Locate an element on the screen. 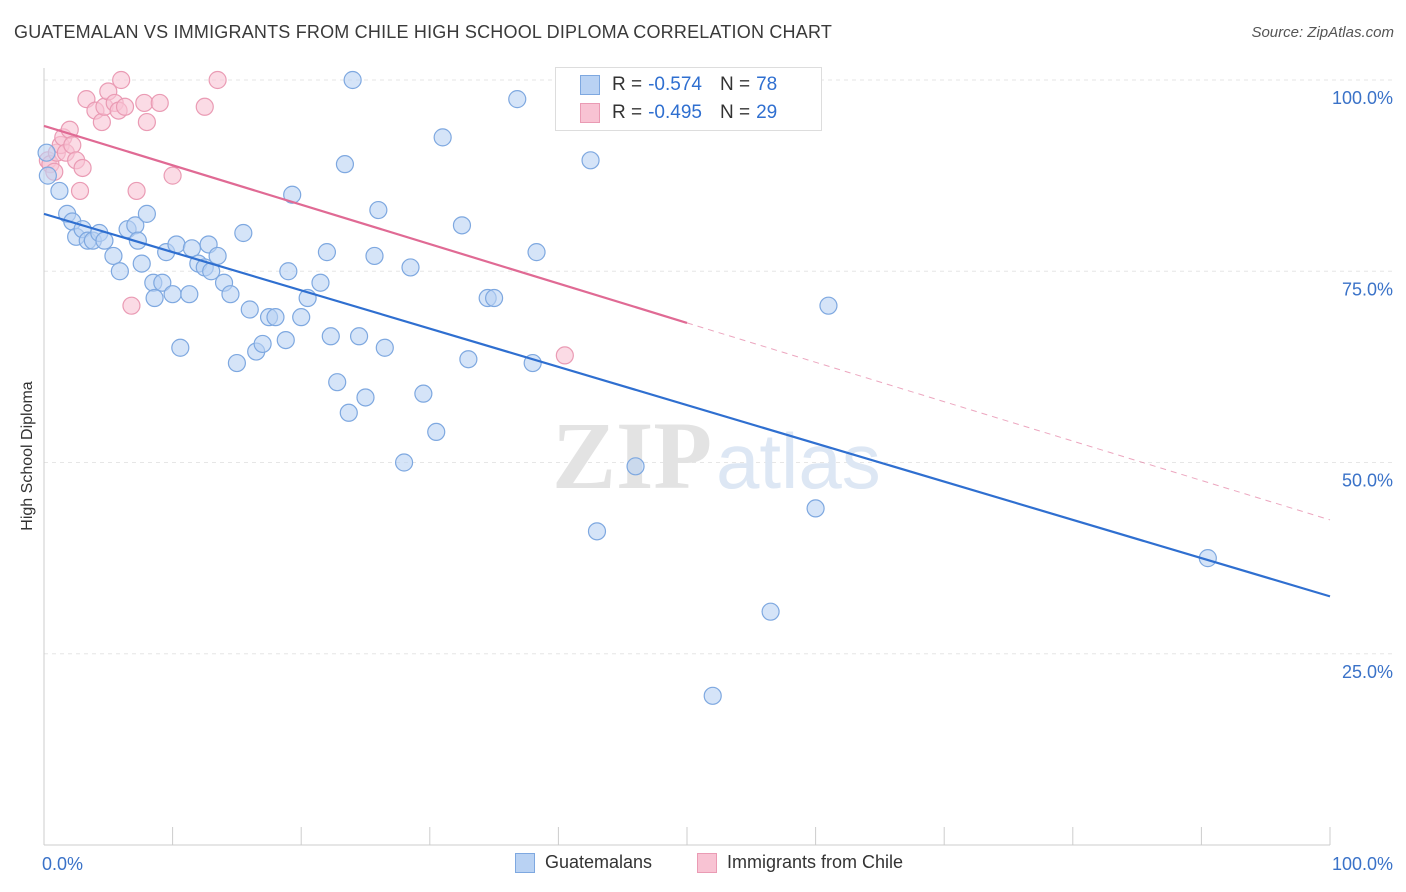 The height and width of the screenshot is (892, 1406). trendline-chile-extension is located at coordinates (1008, 421).